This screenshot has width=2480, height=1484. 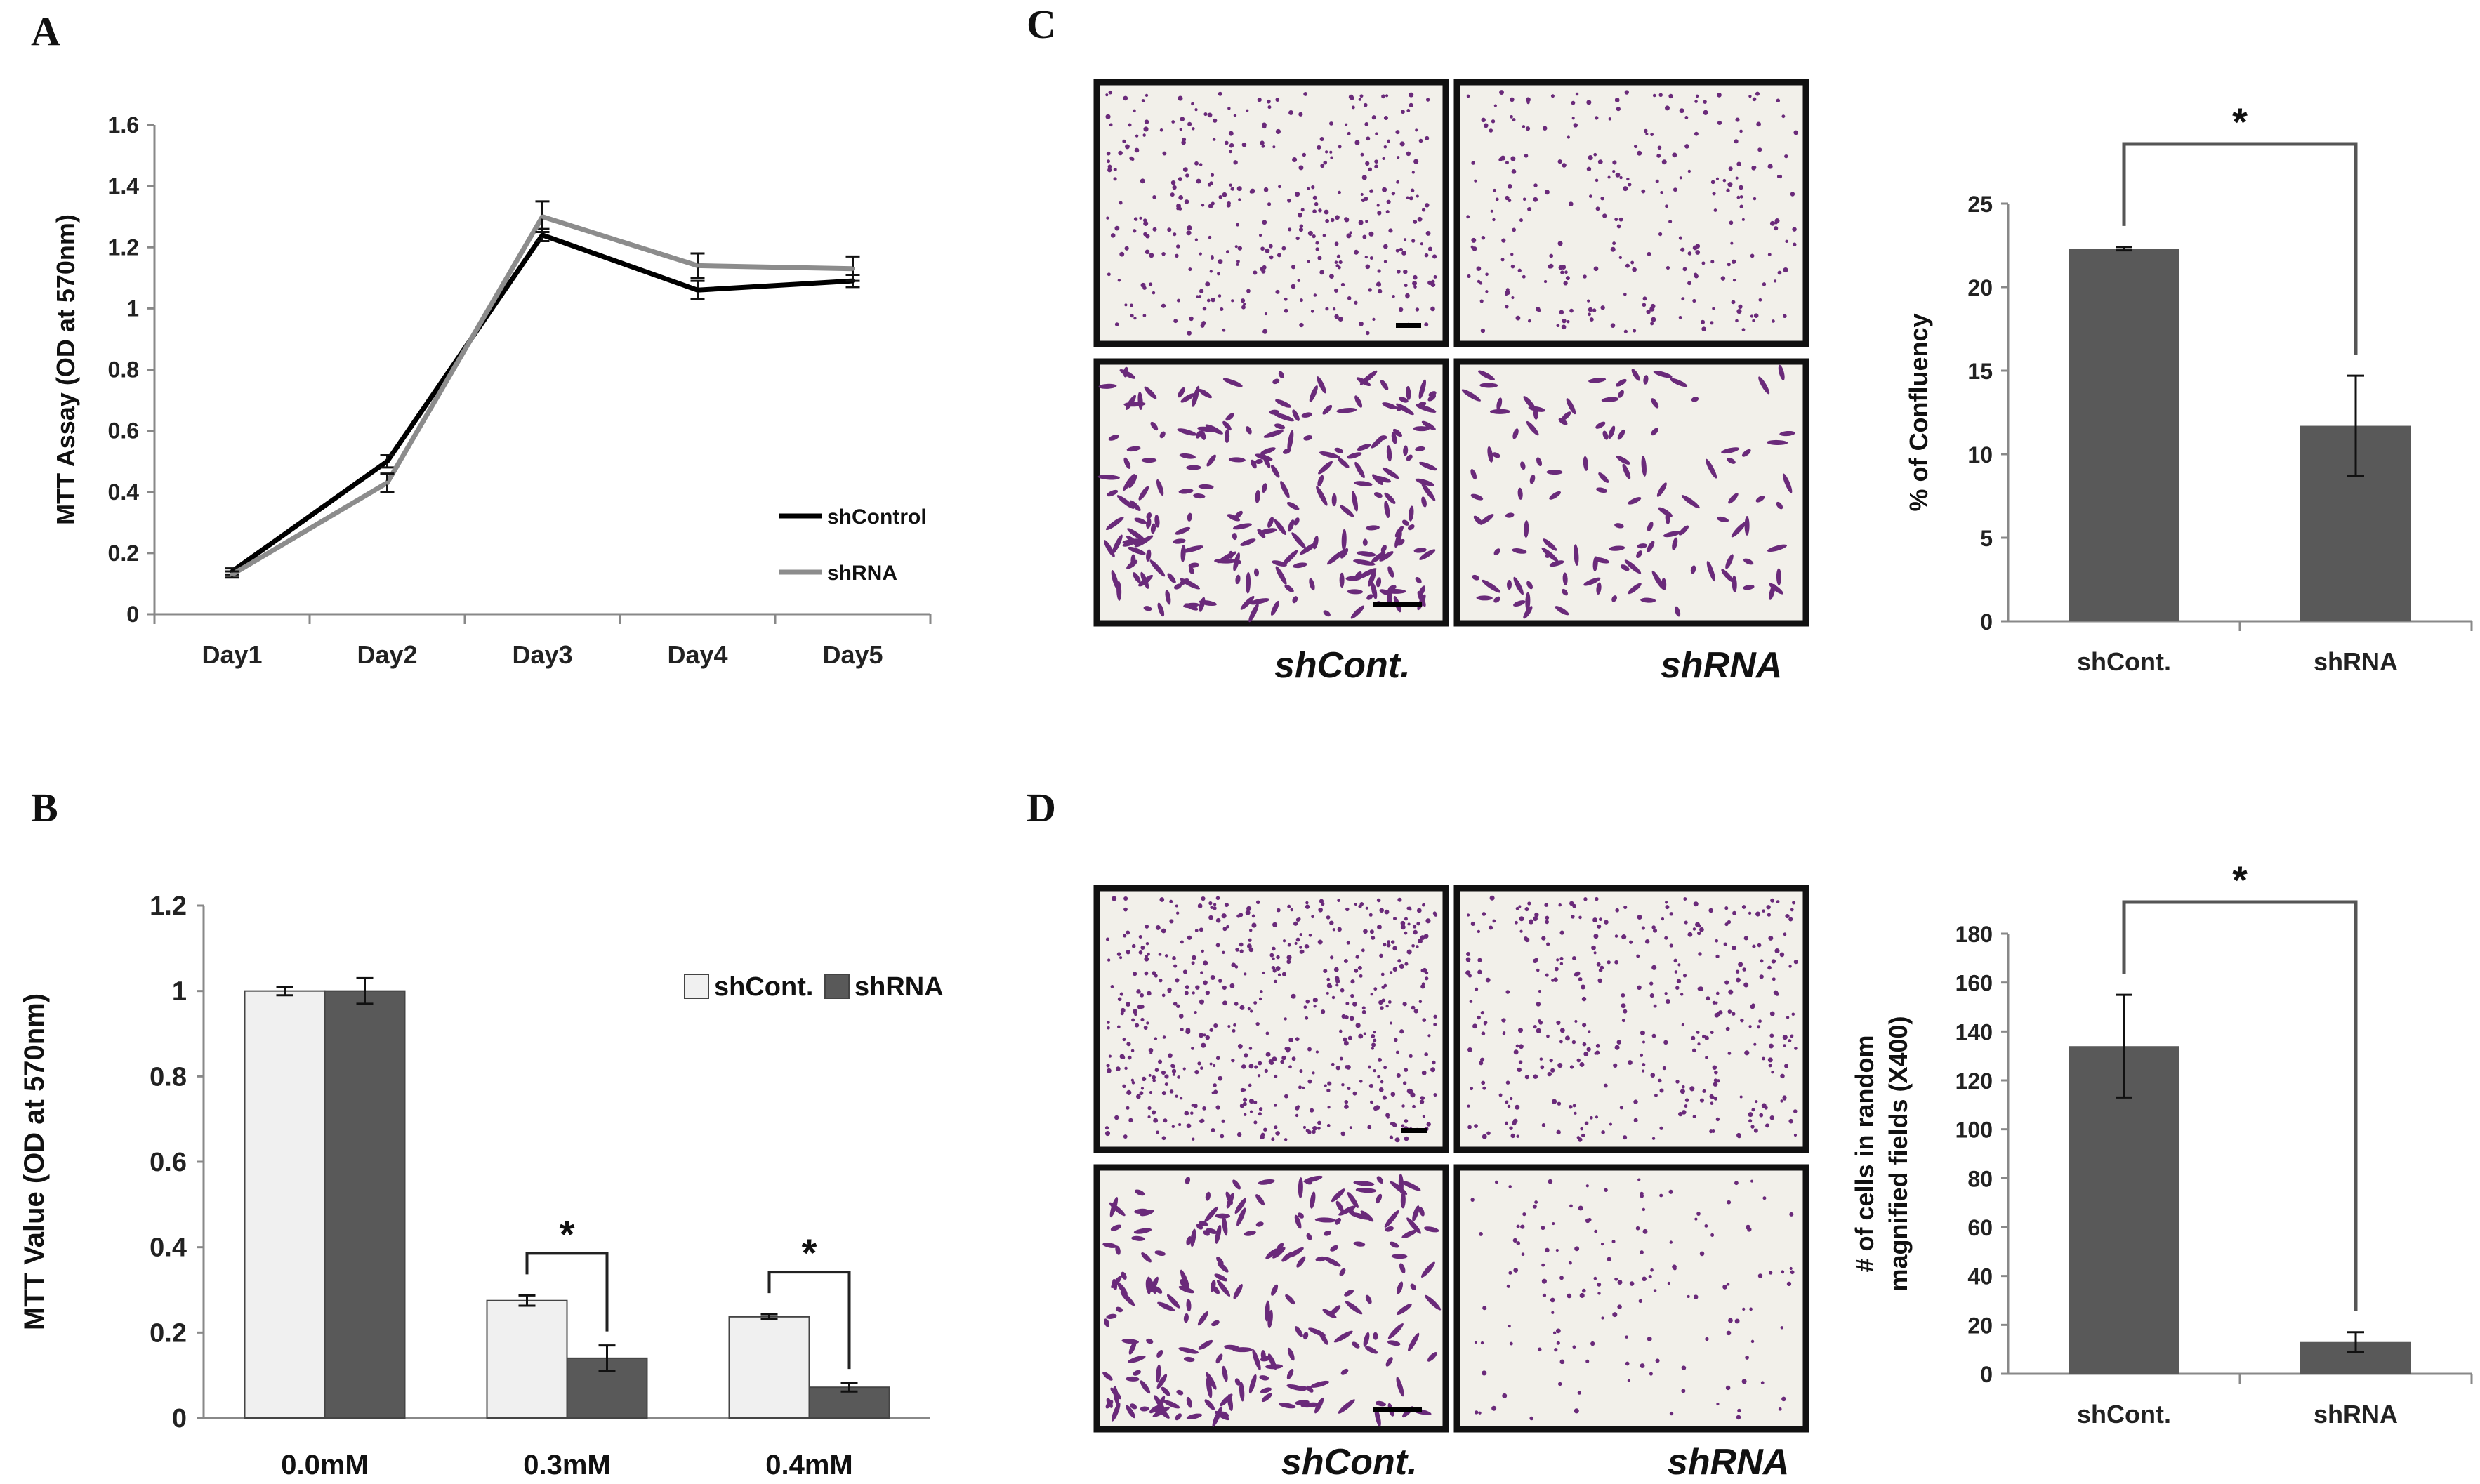 What do you see at coordinates (132, 614) in the screenshot?
I see `a-y-tick-label: 0` at bounding box center [132, 614].